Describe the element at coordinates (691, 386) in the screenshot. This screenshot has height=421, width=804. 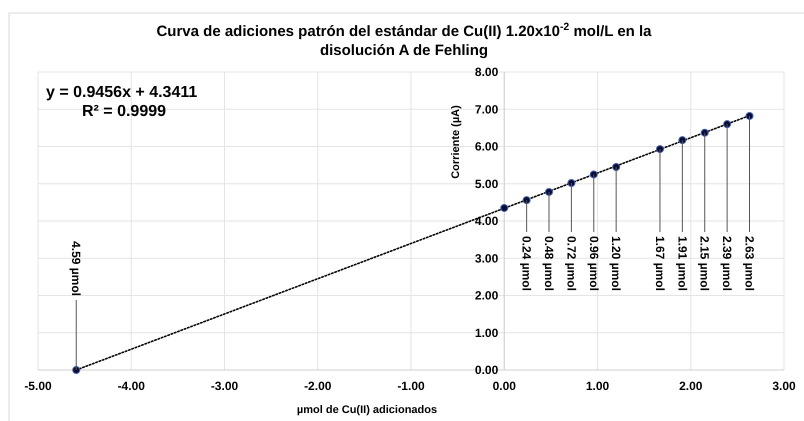
I see `x-tick-label: 2.00` at that location.